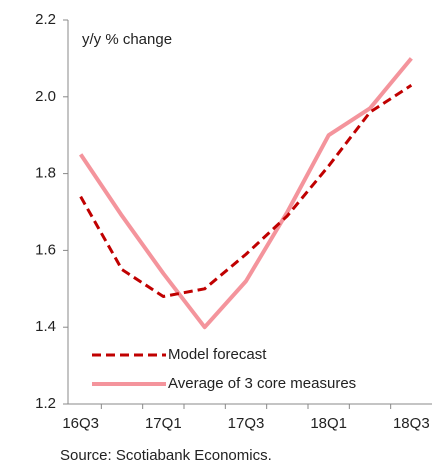 Image resolution: width=435 pixels, height=466 pixels. I want to click on y-tick-label: 2.0, so click(45, 96).